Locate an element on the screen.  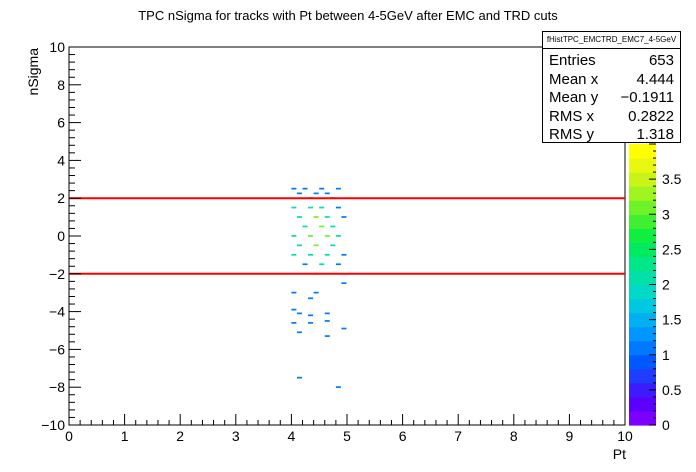
x-tick-label: 0 is located at coordinates (69, 436).